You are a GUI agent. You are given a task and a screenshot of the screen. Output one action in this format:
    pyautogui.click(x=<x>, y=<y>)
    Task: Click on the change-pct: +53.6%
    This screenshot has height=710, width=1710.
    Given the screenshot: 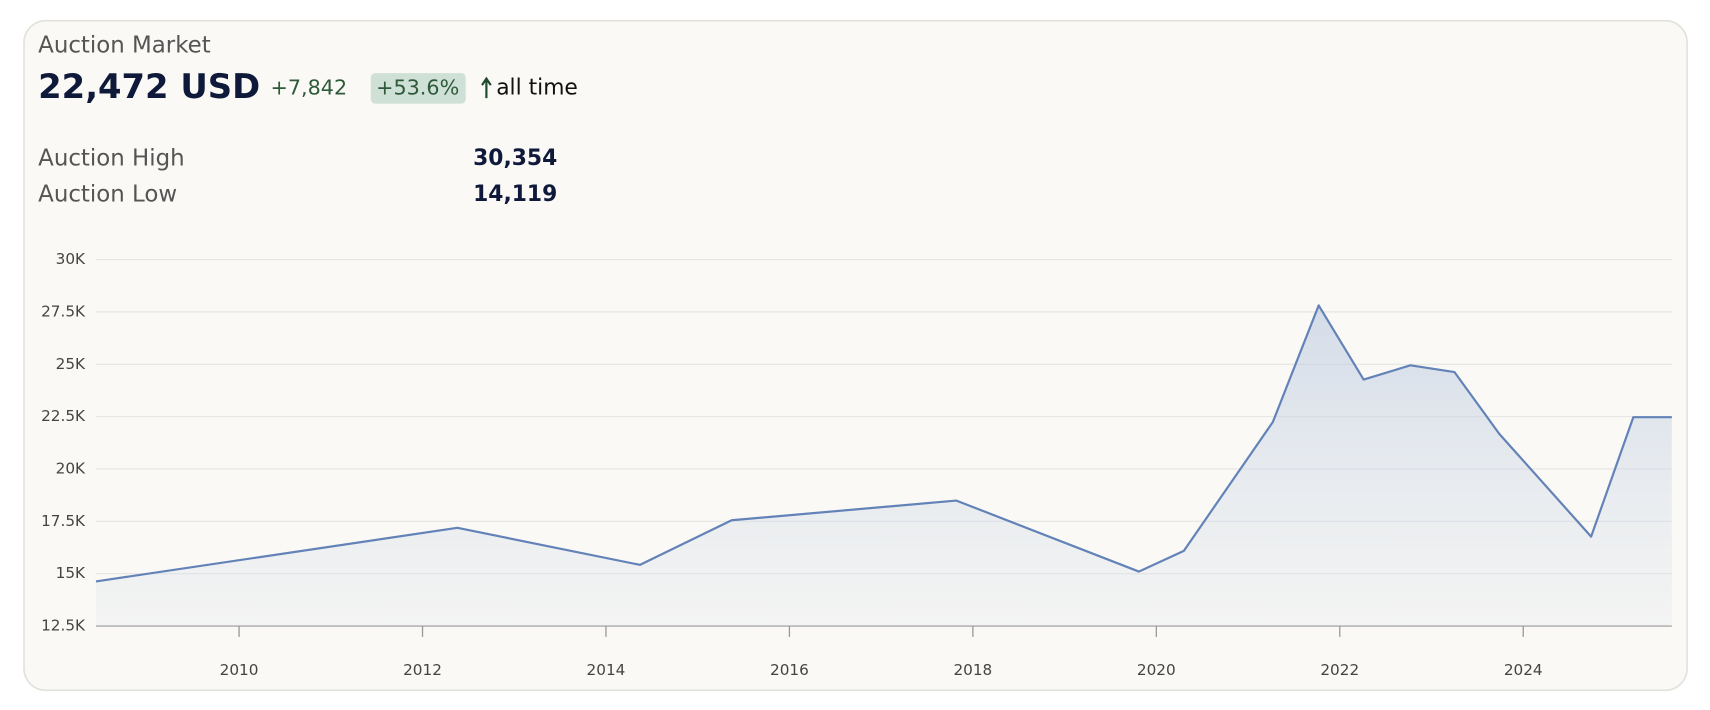 What is the action you would take?
    pyautogui.click(x=417, y=87)
    